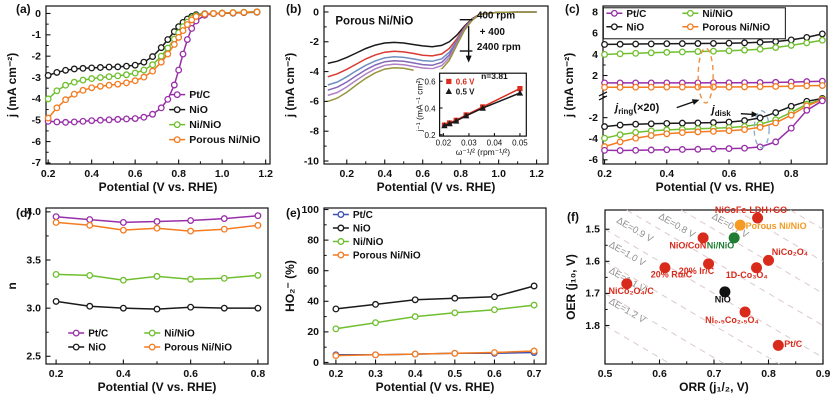 This screenshot has height=400, width=835. I want to click on svg-text: 0.04, so click(495, 143).